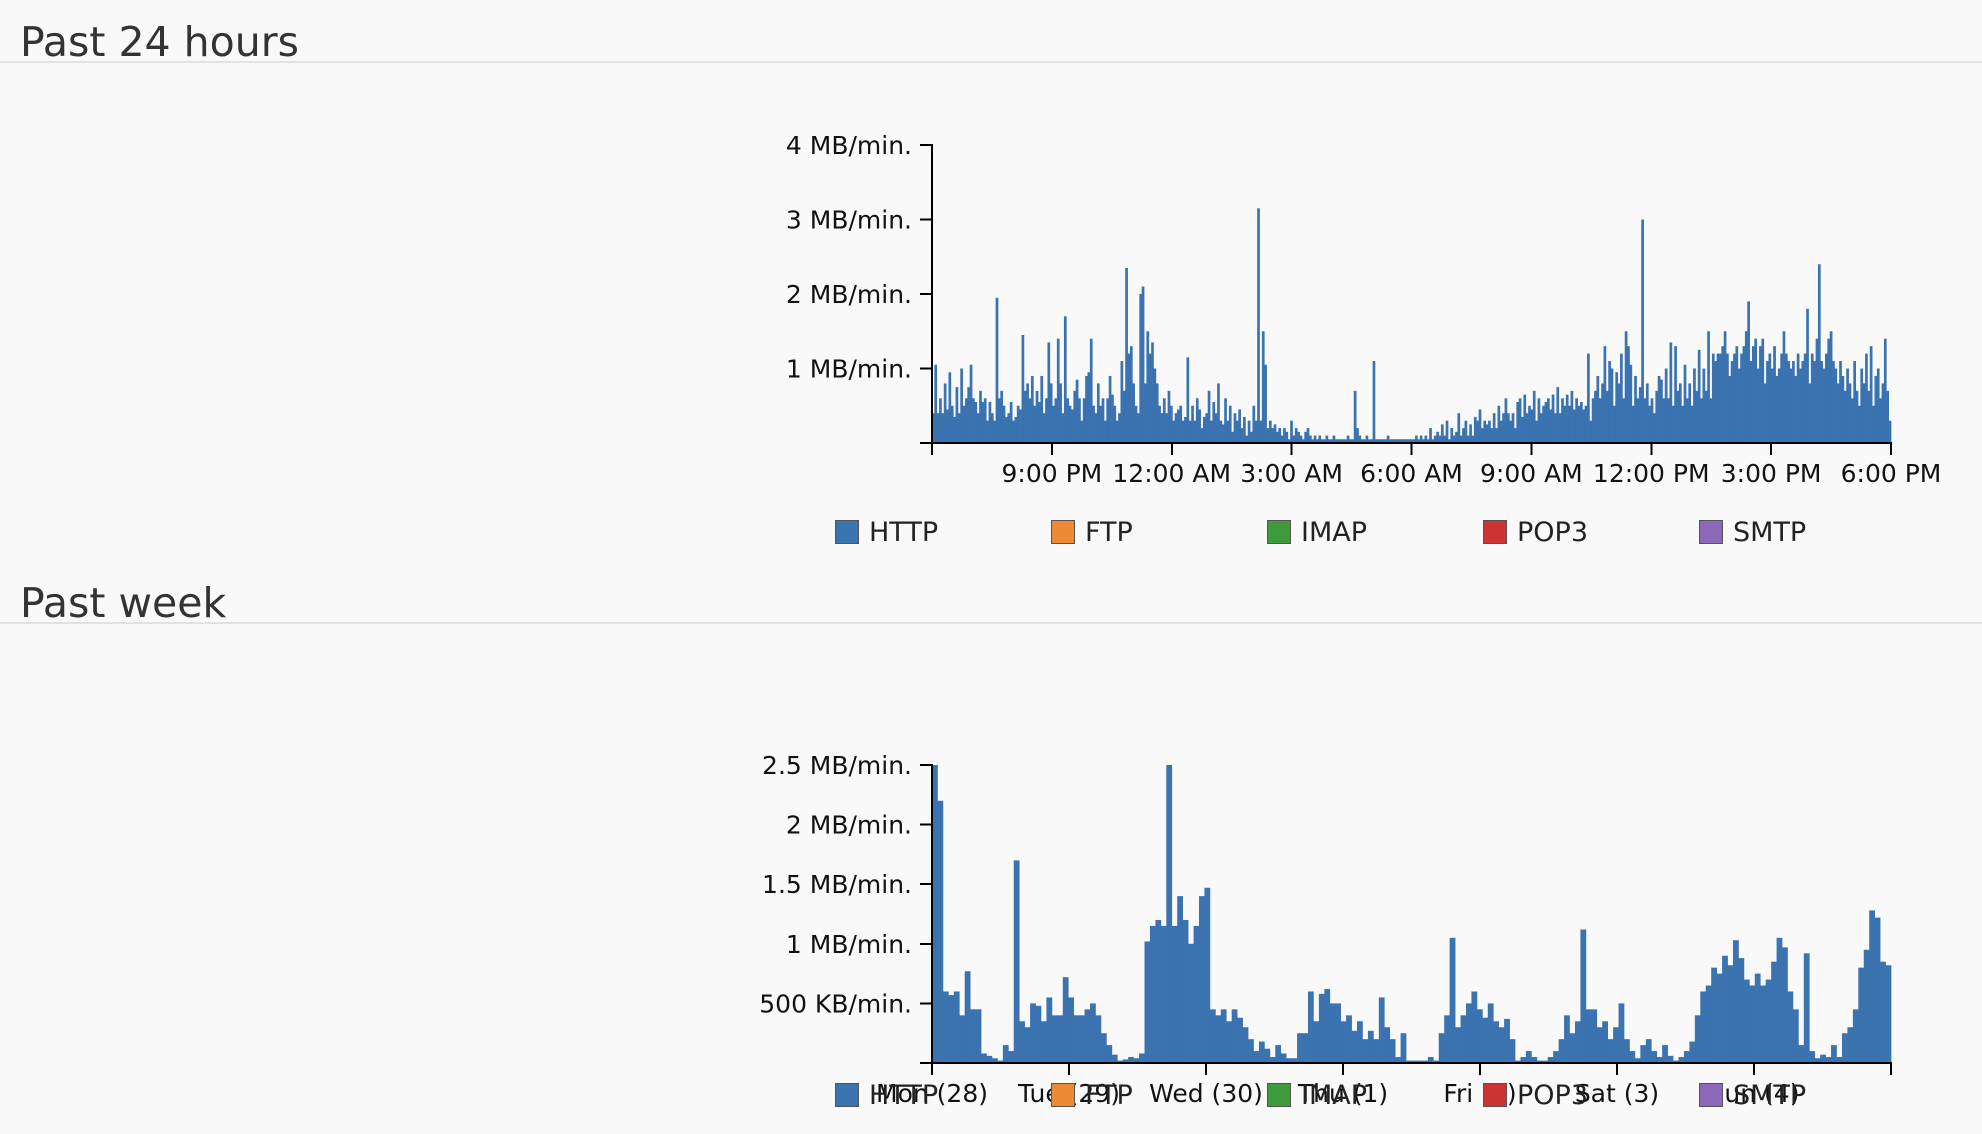 Image resolution: width=1982 pixels, height=1134 pixels. Describe the element at coordinates (1375, 1095) in the screenshot. I see `legend-item-imap: IMAP` at that location.